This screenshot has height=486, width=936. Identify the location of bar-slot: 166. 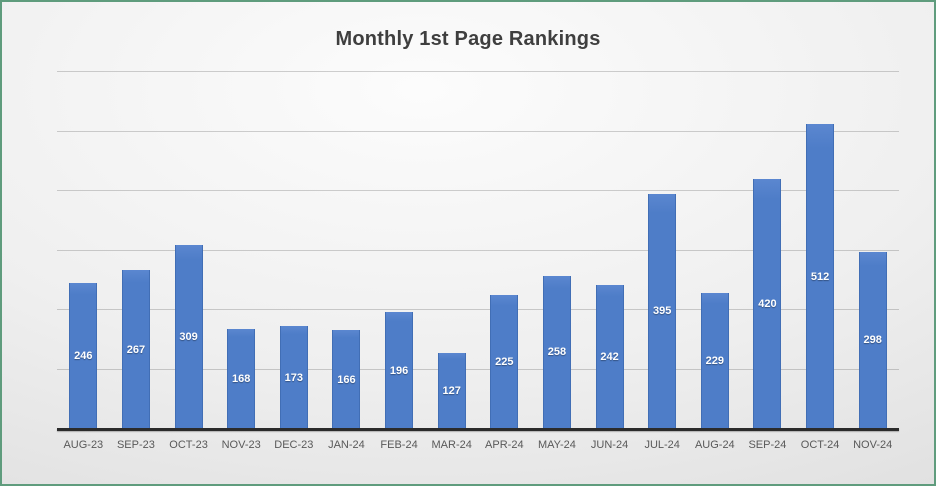
(346, 250).